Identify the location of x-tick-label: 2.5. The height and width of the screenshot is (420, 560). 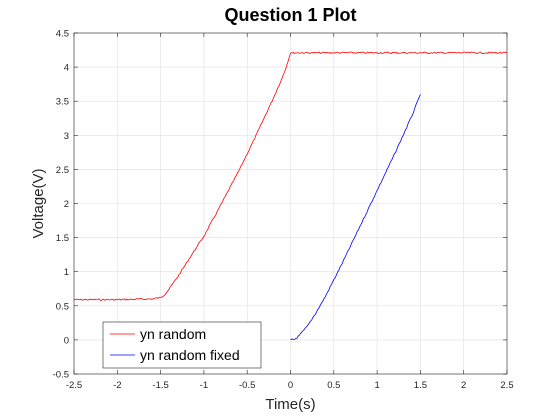
(506, 385).